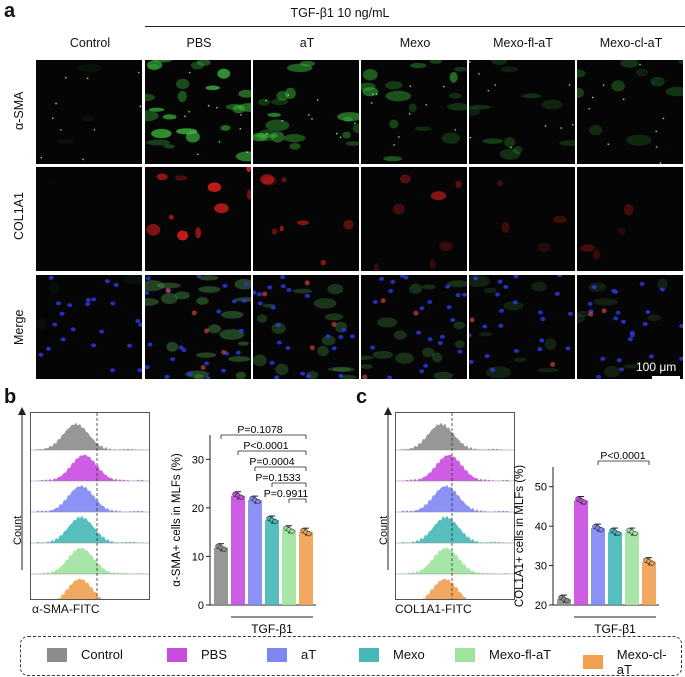  Describe the element at coordinates (66, 609) in the screenshot. I see `hist-b-xlabel: α-SMA-FITC` at that location.